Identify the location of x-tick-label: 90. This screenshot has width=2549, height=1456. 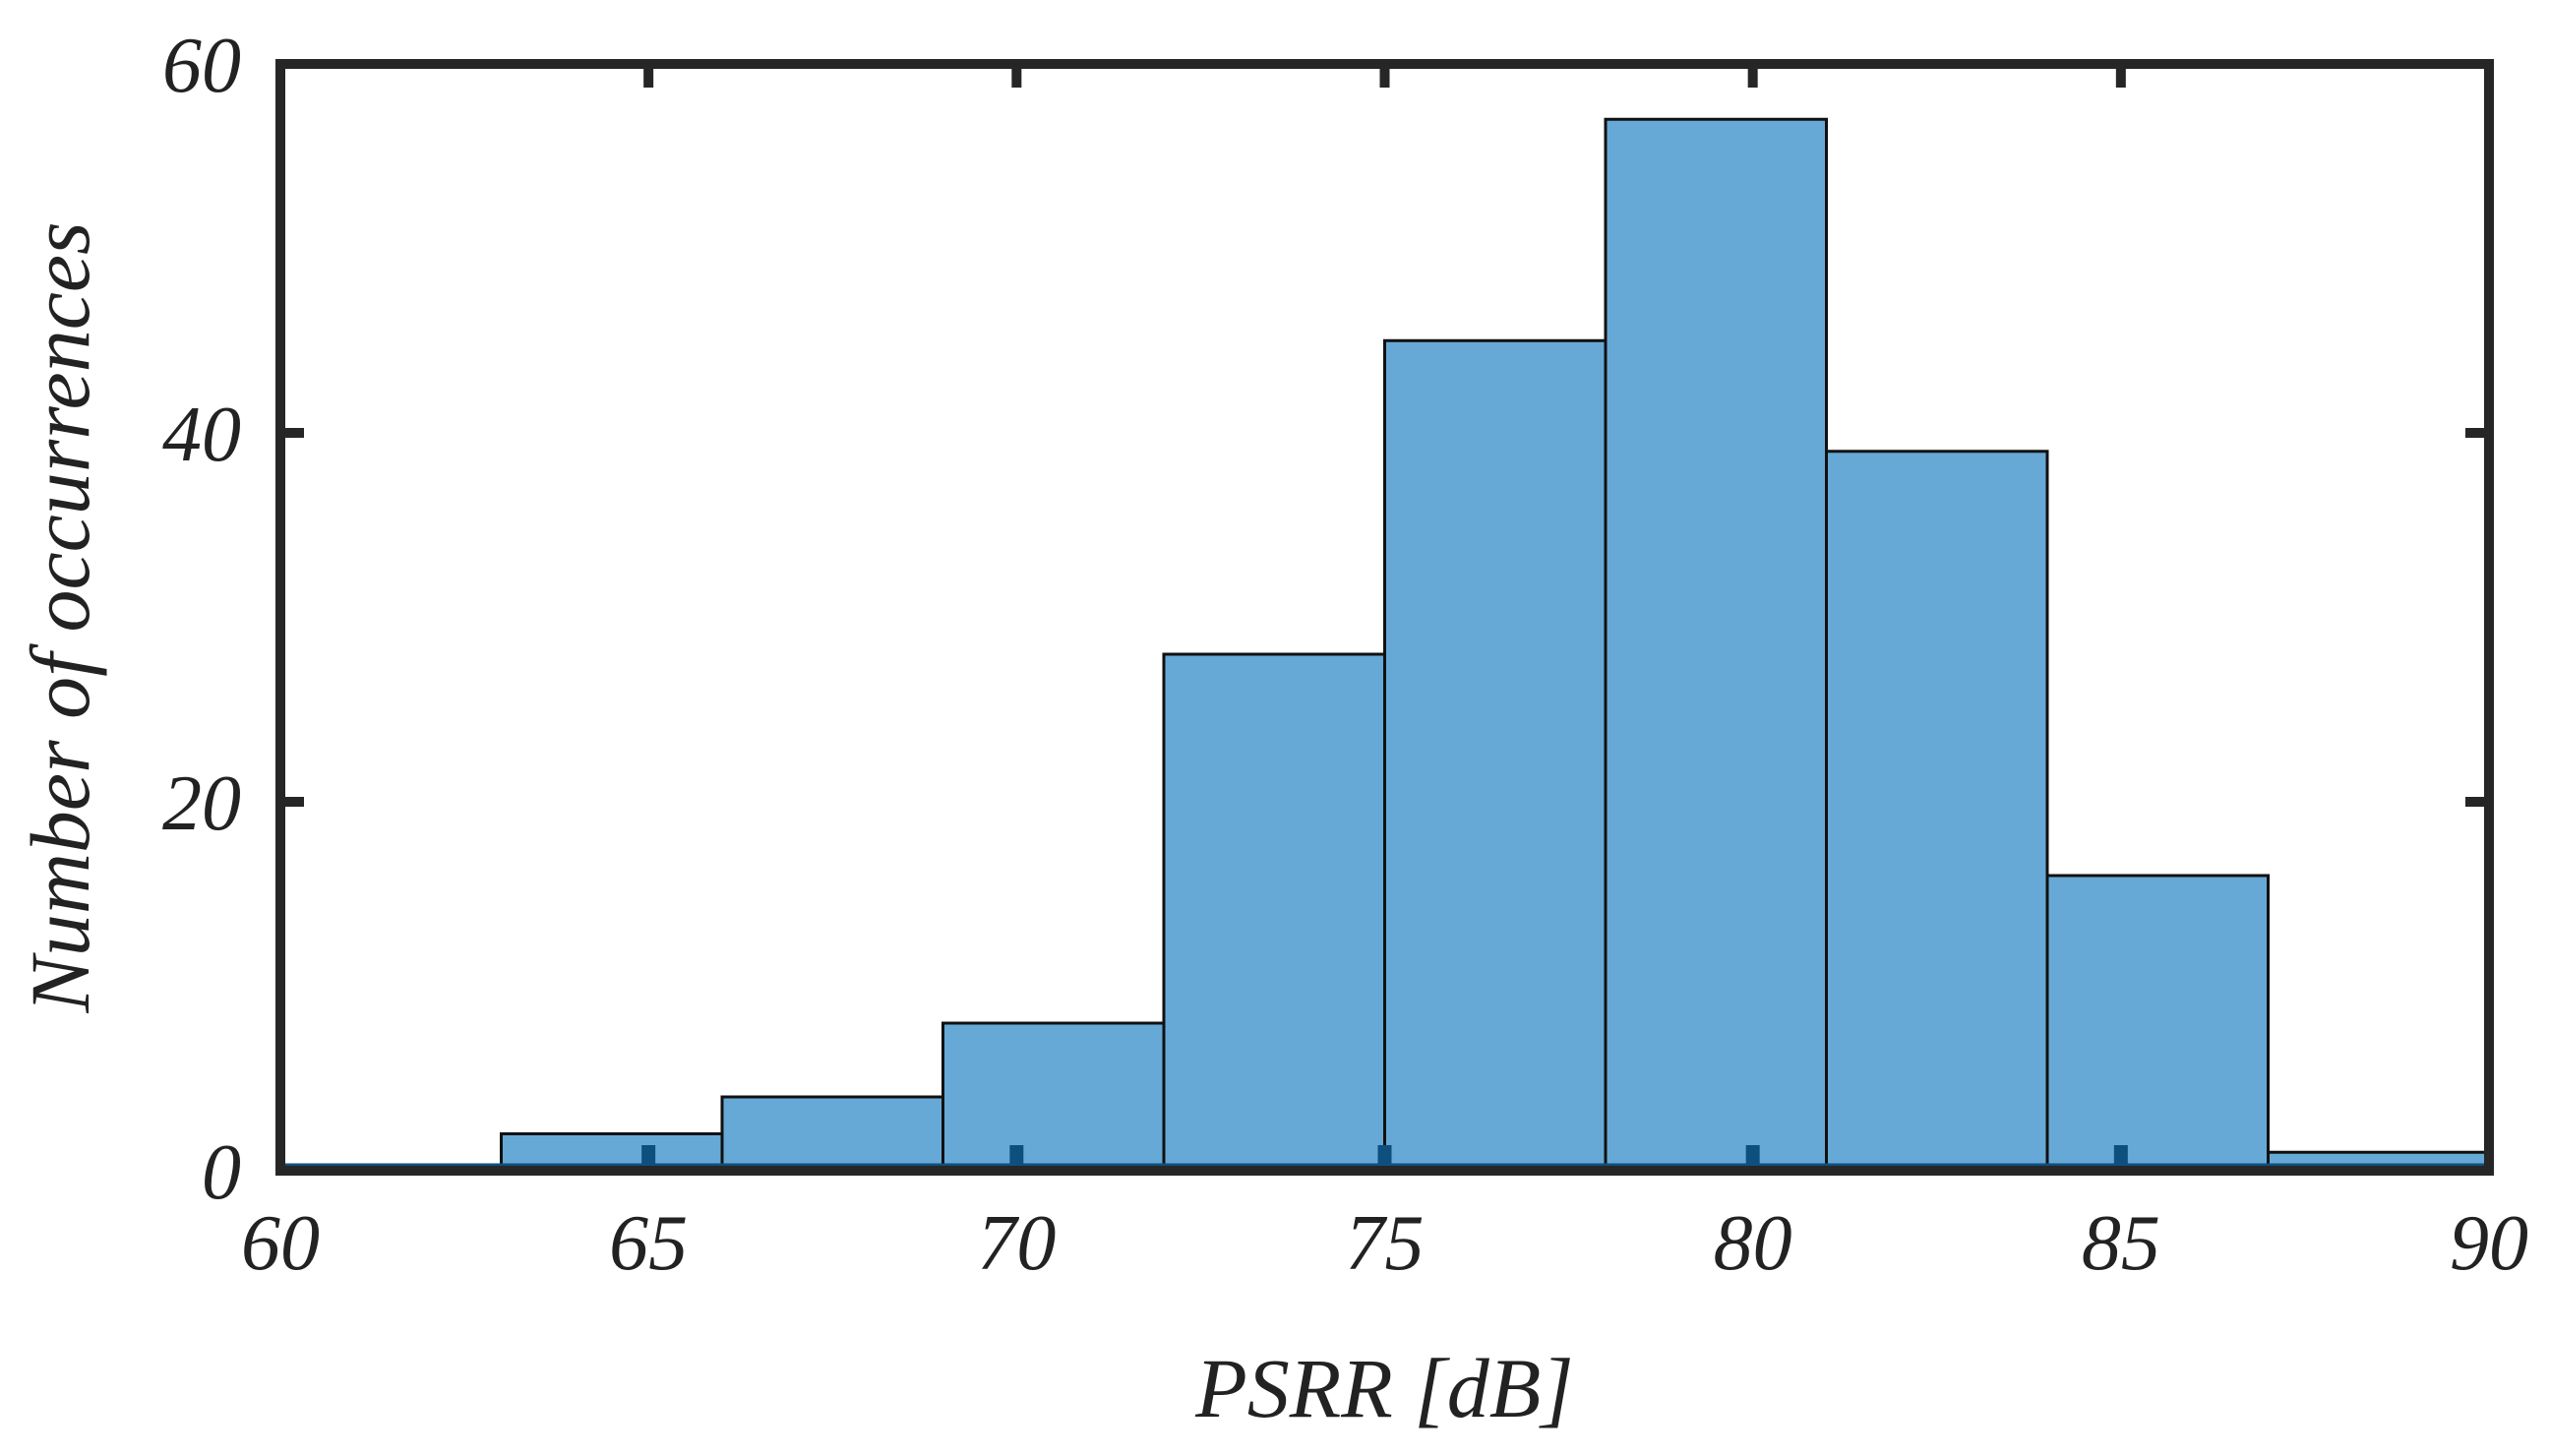
(2489, 1243).